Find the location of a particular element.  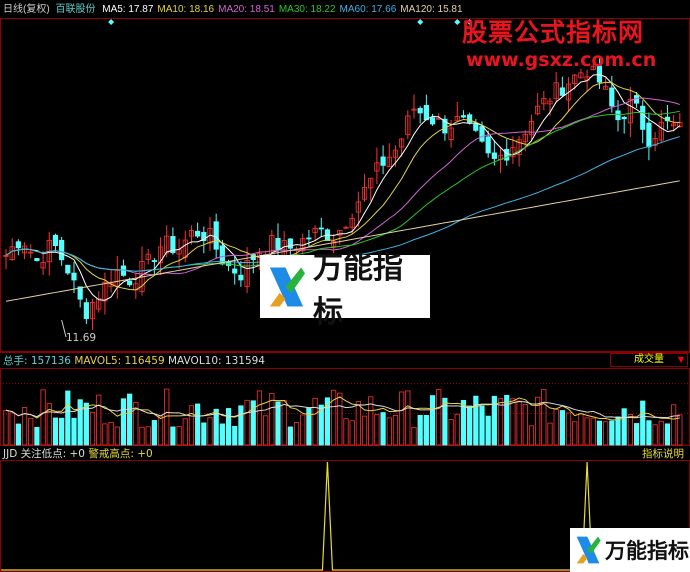

dropdown-arrow-icon: ▼ is located at coordinates (680, 359).